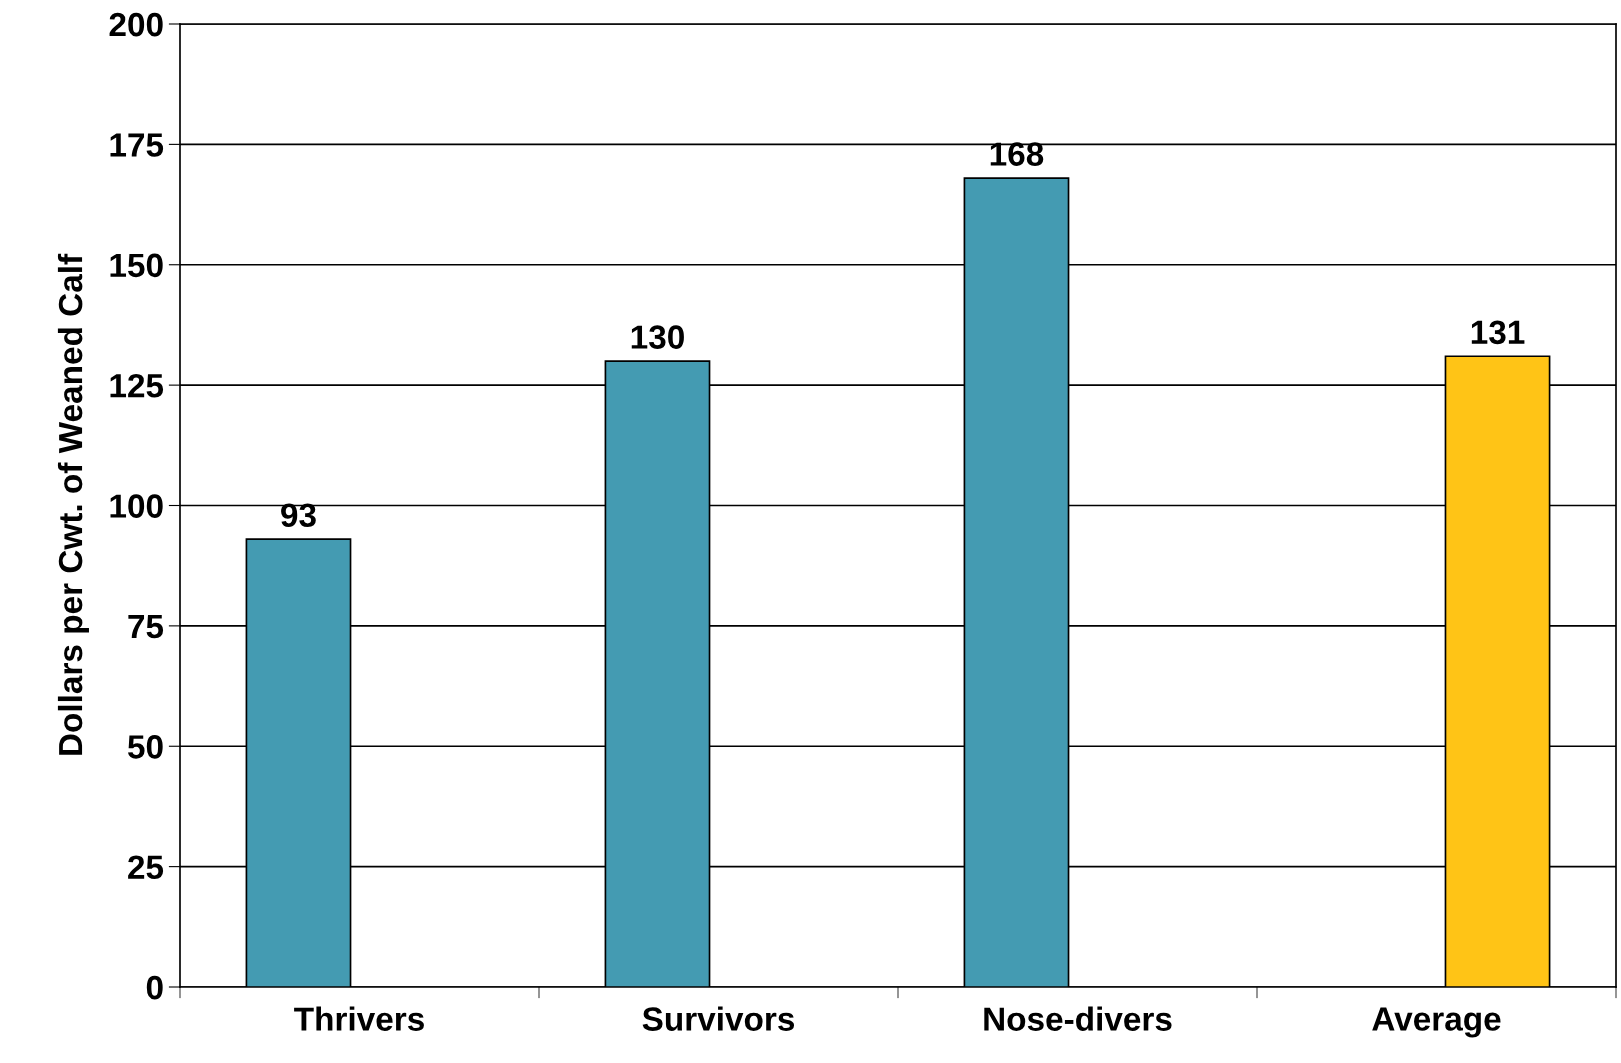  What do you see at coordinates (146, 627) in the screenshot?
I see `y-tick-label: 75` at bounding box center [146, 627].